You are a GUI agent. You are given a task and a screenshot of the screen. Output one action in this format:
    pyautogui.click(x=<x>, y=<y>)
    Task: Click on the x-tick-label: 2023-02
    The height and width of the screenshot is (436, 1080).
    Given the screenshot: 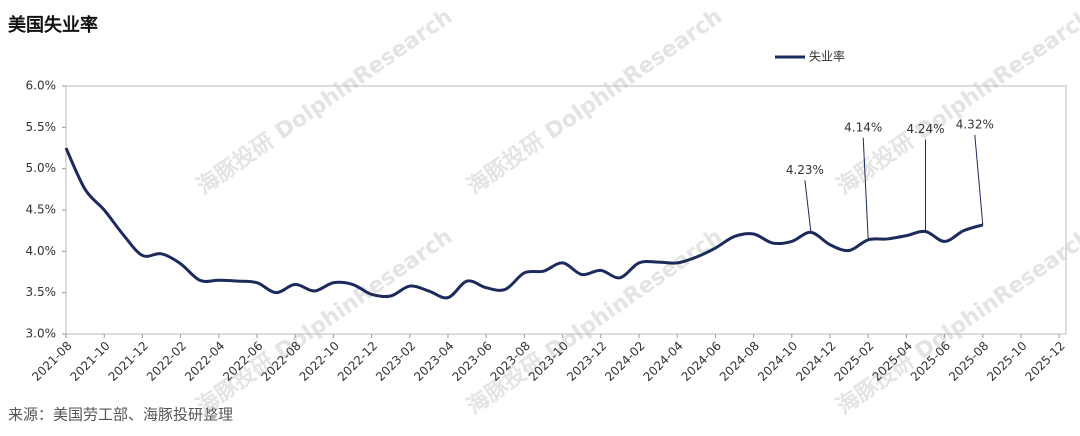 What is the action you would take?
    pyautogui.click(x=395, y=361)
    